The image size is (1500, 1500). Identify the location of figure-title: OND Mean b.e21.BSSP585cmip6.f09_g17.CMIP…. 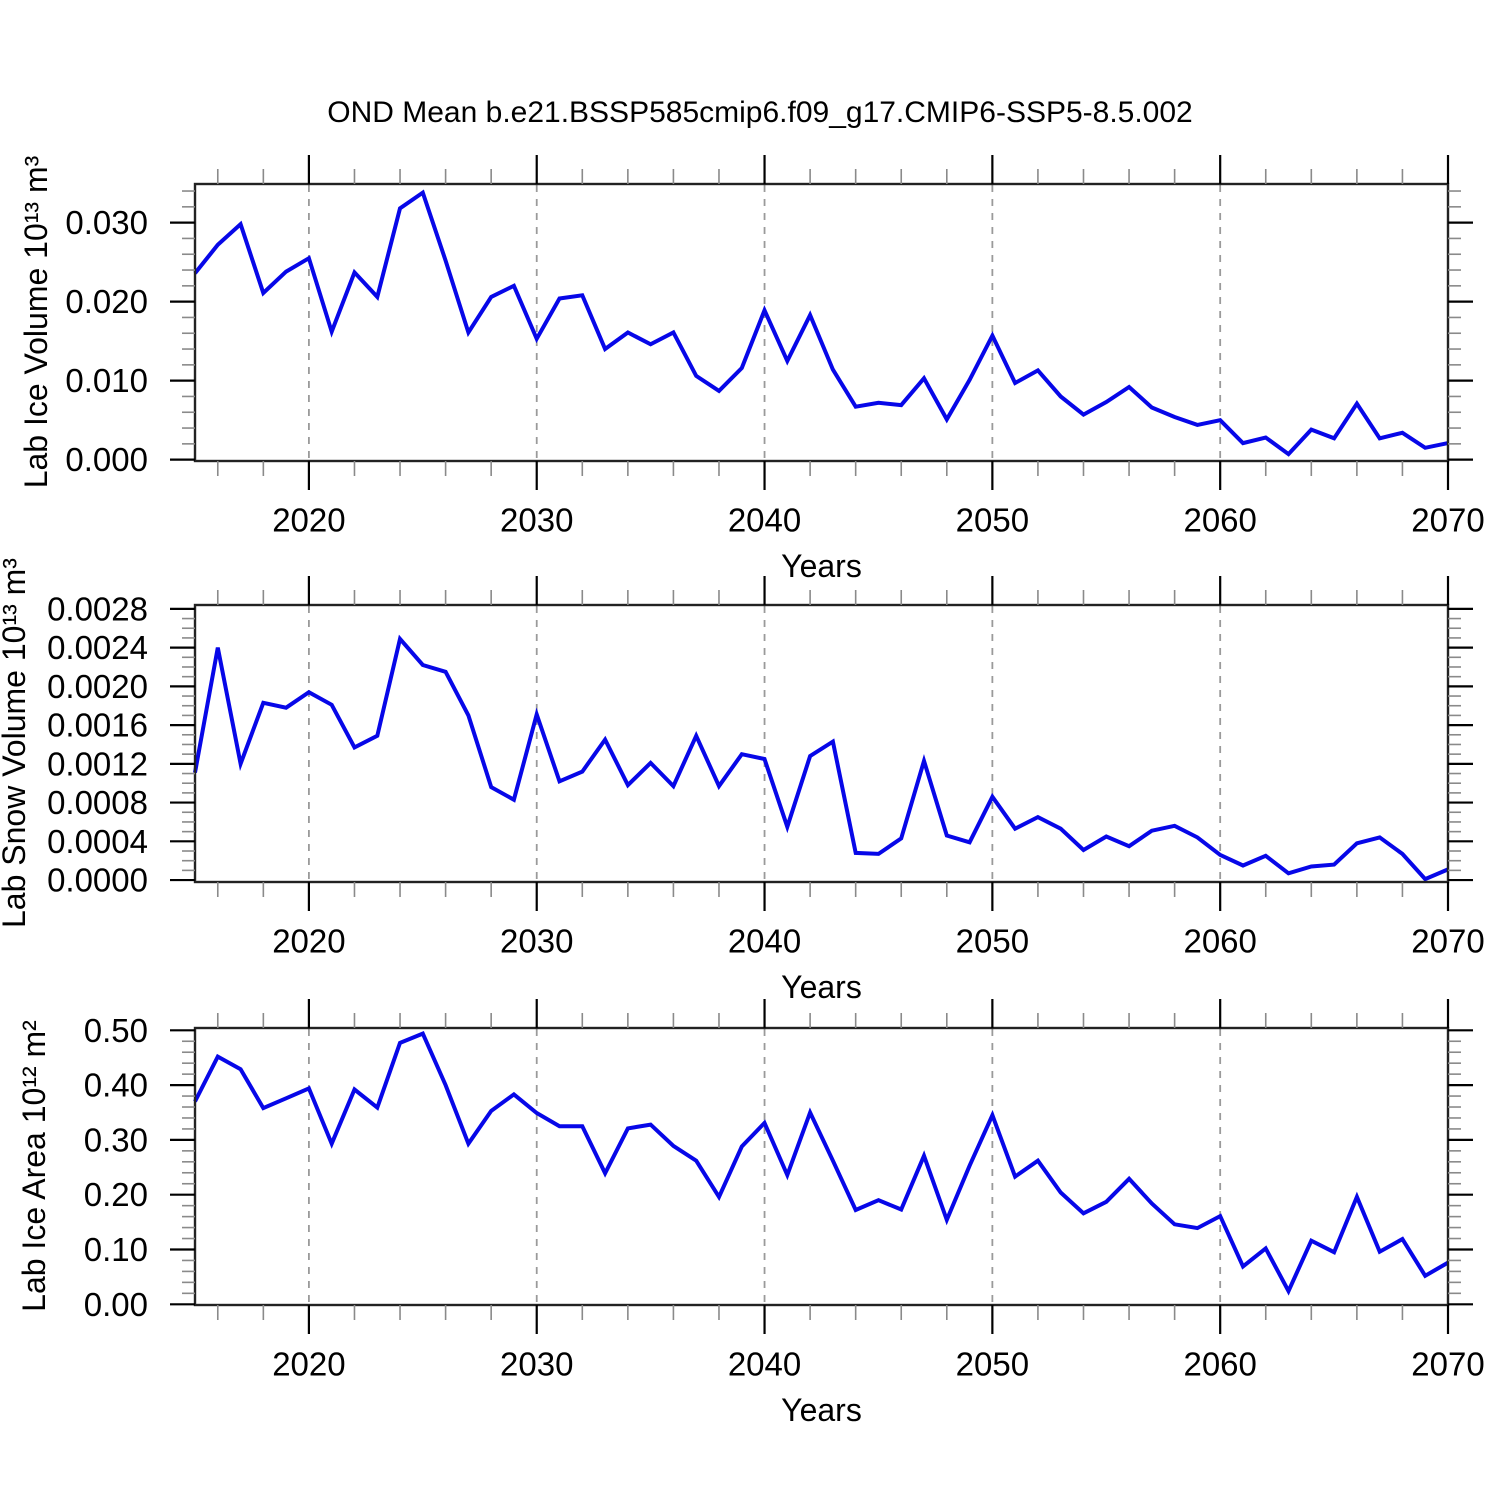
(760, 112).